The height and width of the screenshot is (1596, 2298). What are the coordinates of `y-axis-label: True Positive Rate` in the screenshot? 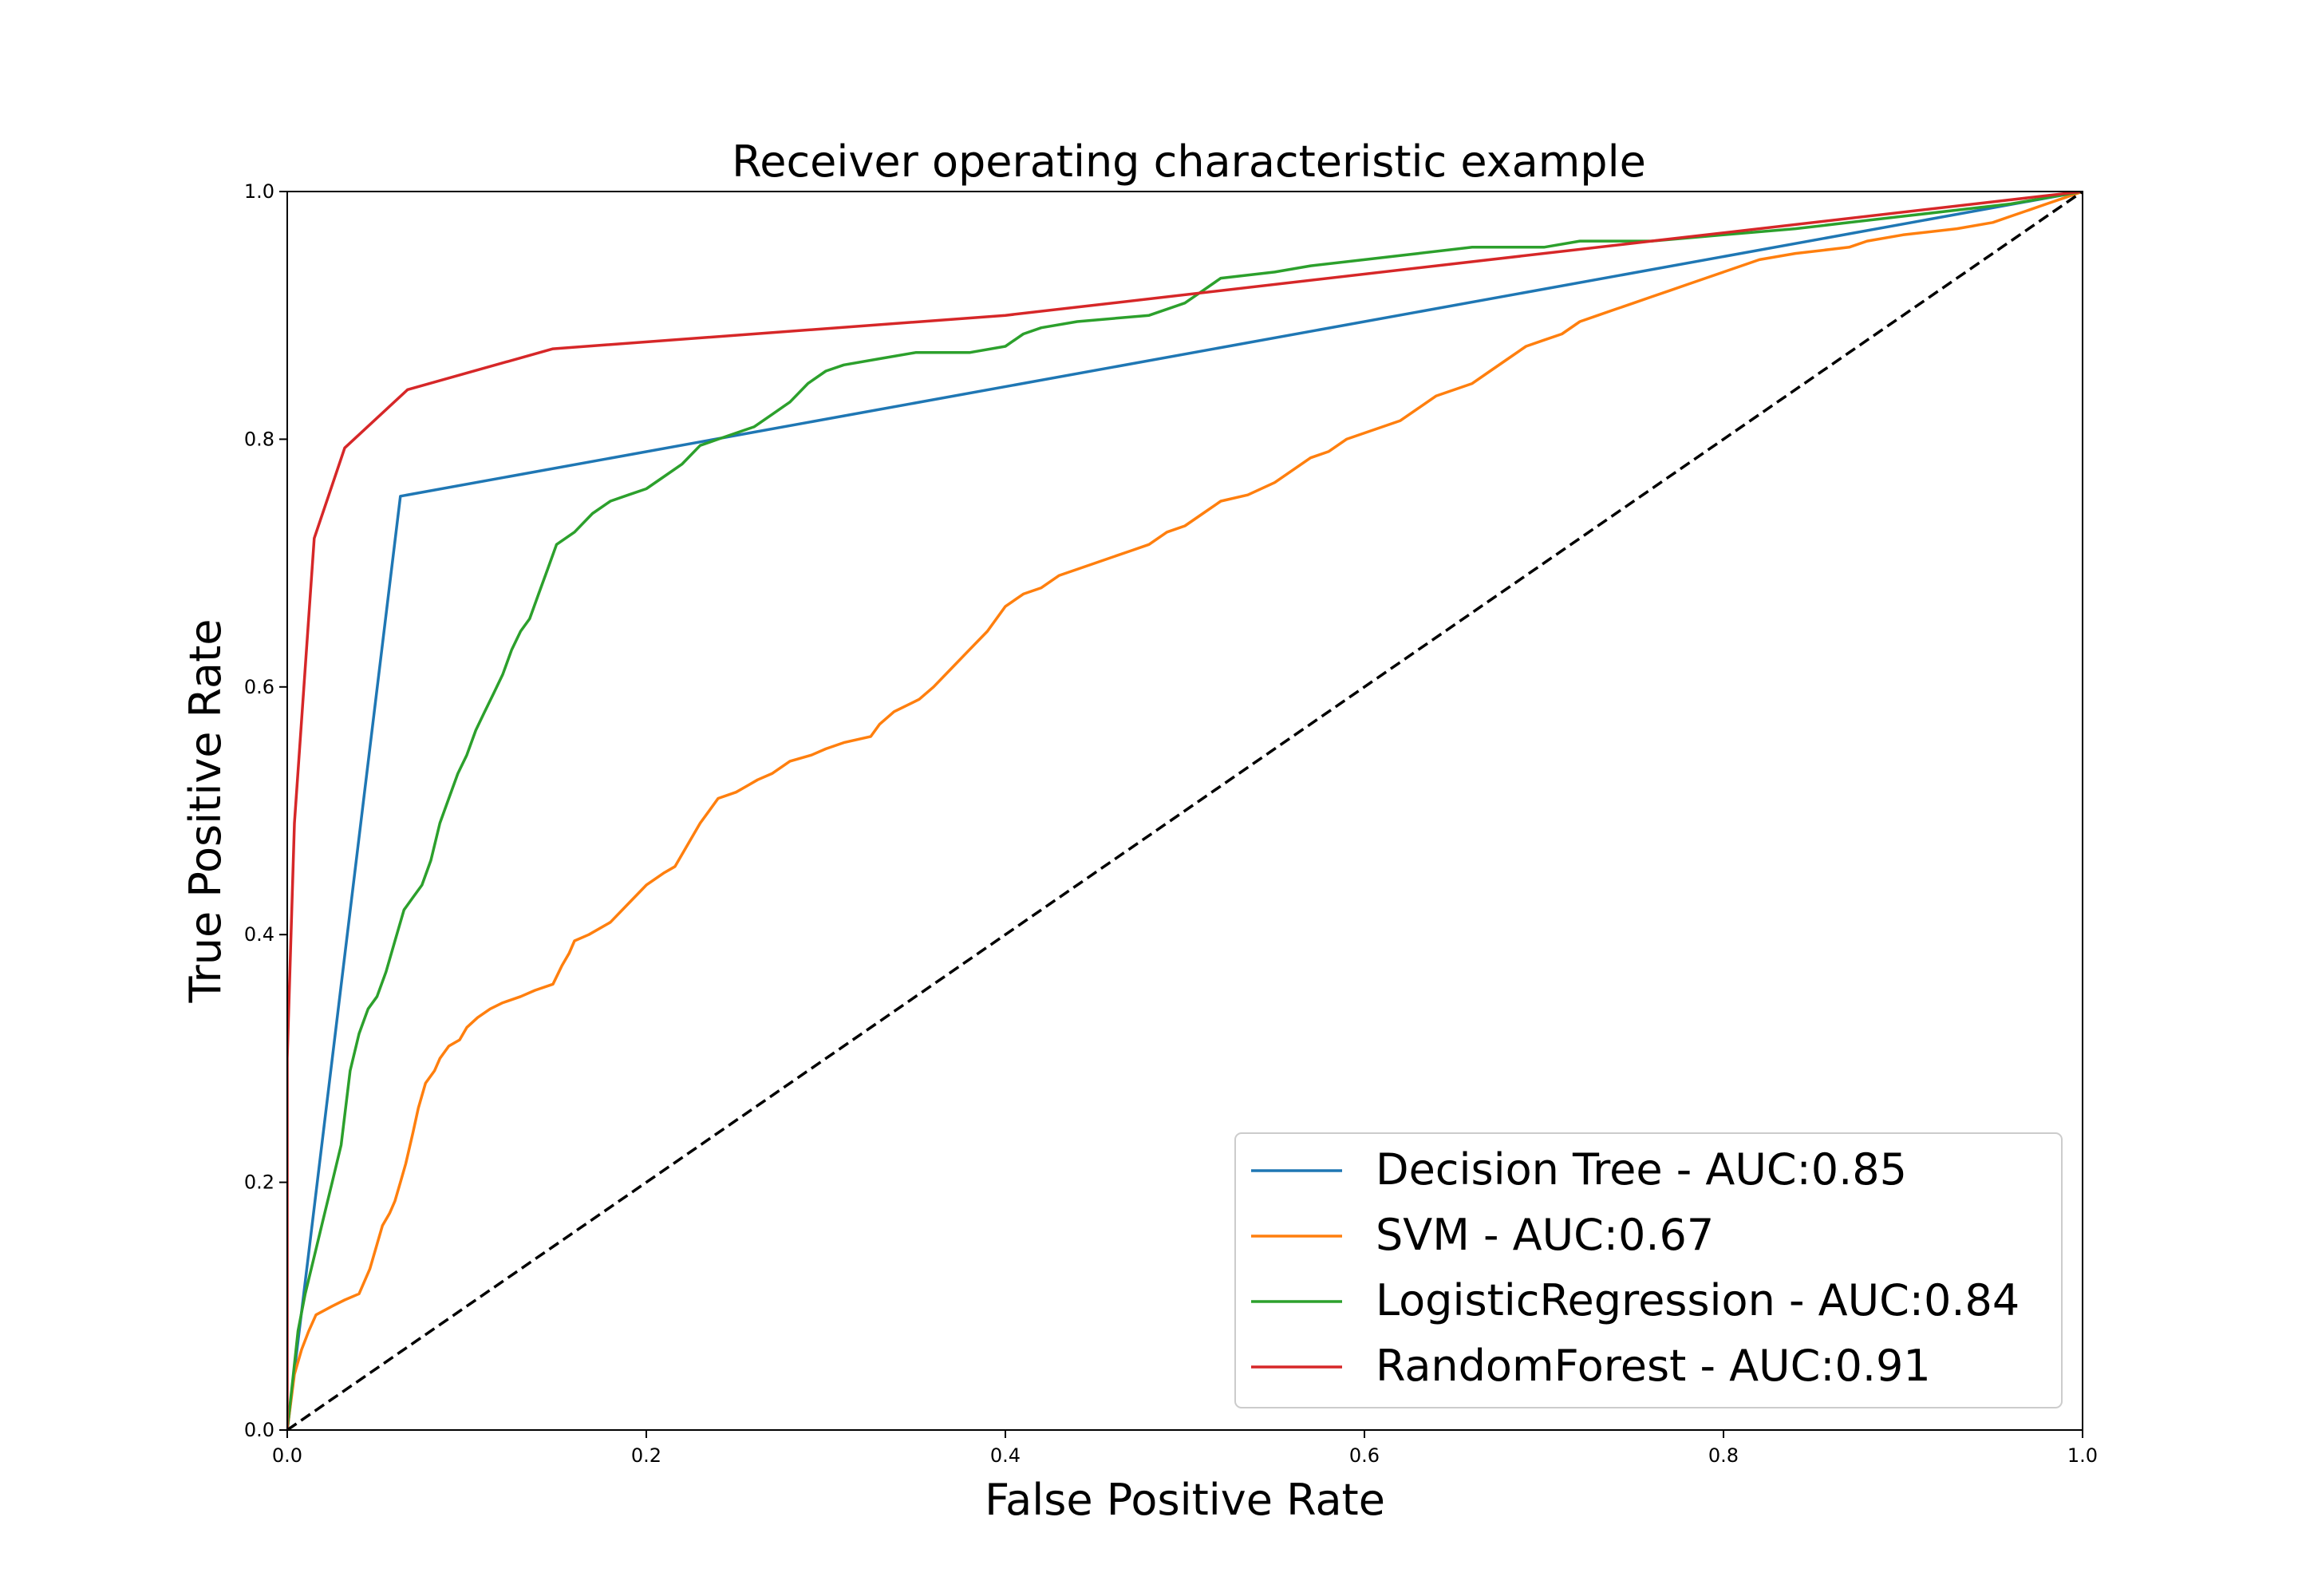 It's located at (206, 810).